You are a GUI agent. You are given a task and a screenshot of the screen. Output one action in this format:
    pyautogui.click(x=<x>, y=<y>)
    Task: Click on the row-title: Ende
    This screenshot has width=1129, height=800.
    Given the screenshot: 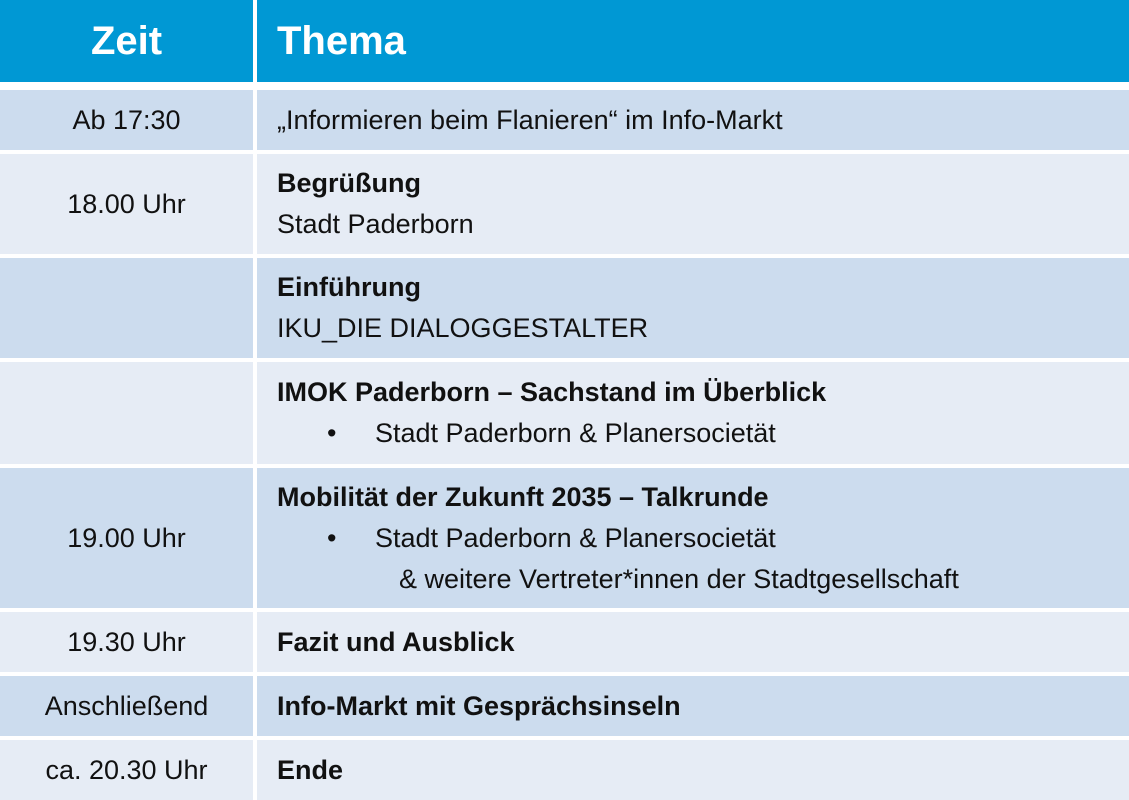 What is the action you would take?
    pyautogui.click(x=310, y=769)
    